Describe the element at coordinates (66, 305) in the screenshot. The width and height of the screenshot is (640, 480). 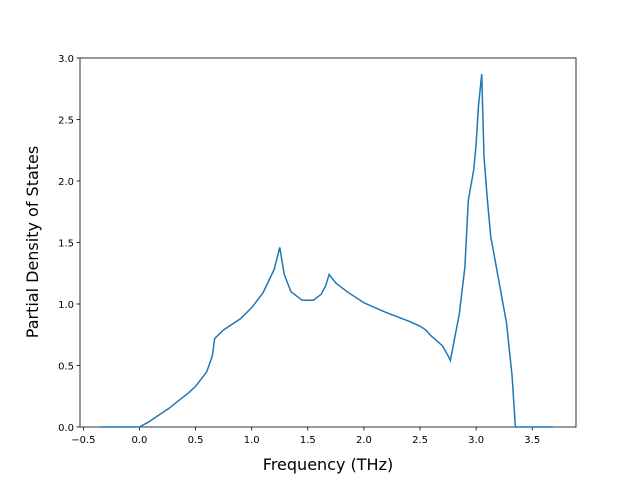
I see `y-tick-label: 1.0` at that location.